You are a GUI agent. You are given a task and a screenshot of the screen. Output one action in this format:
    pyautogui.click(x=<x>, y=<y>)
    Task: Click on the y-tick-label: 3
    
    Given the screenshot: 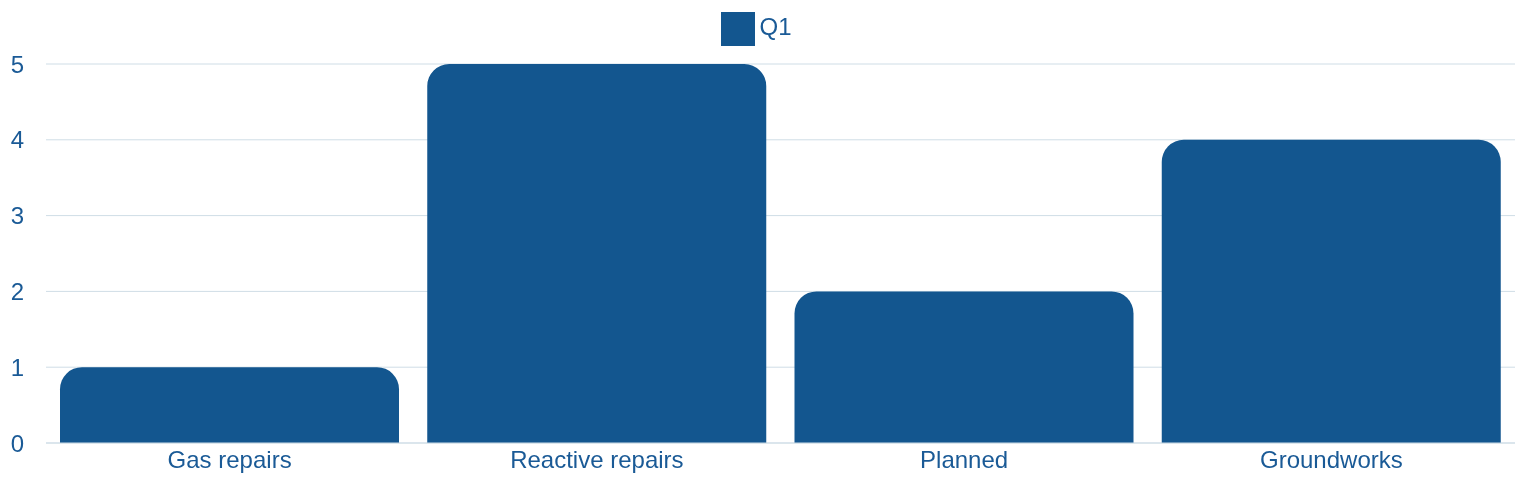 What is the action you would take?
    pyautogui.click(x=17, y=216)
    